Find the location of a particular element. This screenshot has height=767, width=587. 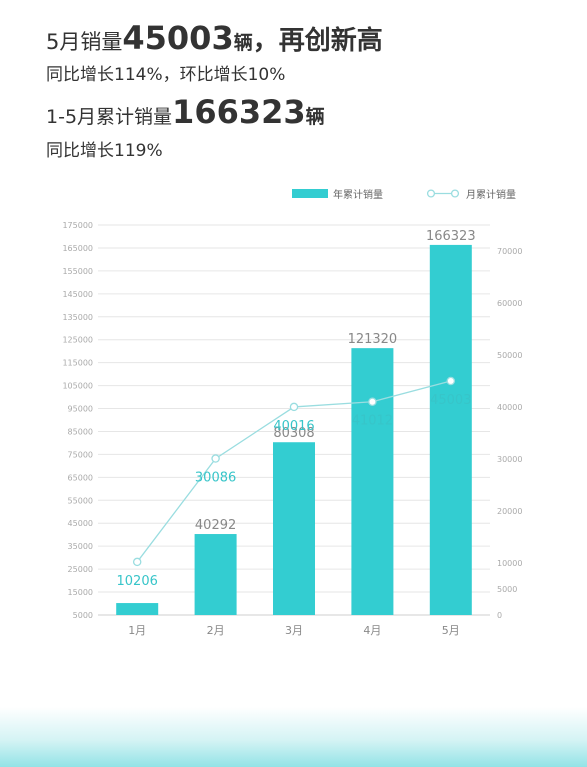

x-tick-label: 4月 is located at coordinates (372, 630).